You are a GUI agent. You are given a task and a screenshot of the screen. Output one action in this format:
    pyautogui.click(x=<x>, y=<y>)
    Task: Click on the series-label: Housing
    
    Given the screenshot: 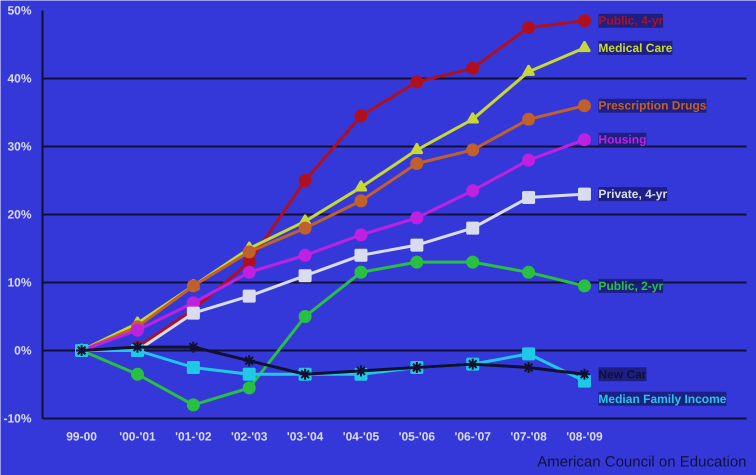 What is the action you would take?
    pyautogui.click(x=622, y=139)
    